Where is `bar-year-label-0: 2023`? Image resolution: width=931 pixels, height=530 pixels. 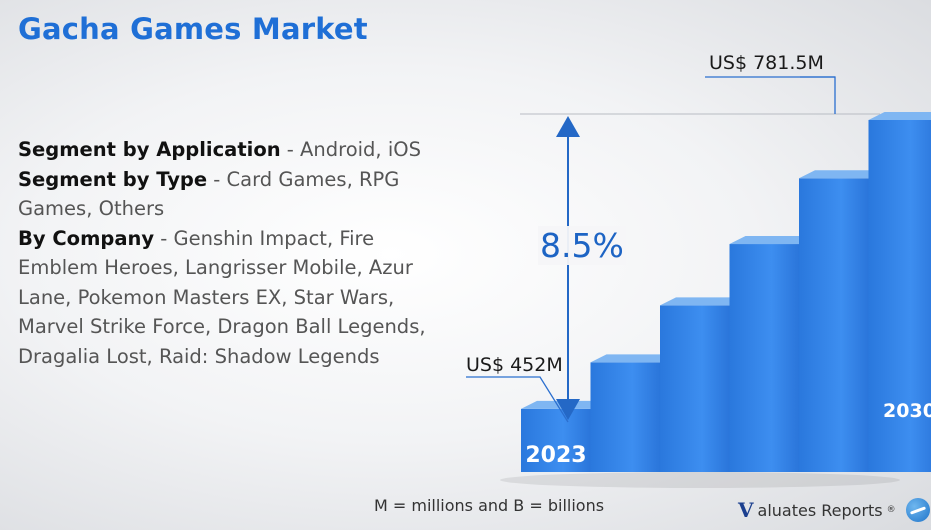
bar-year-label-0: 2023 is located at coordinates (555, 455).